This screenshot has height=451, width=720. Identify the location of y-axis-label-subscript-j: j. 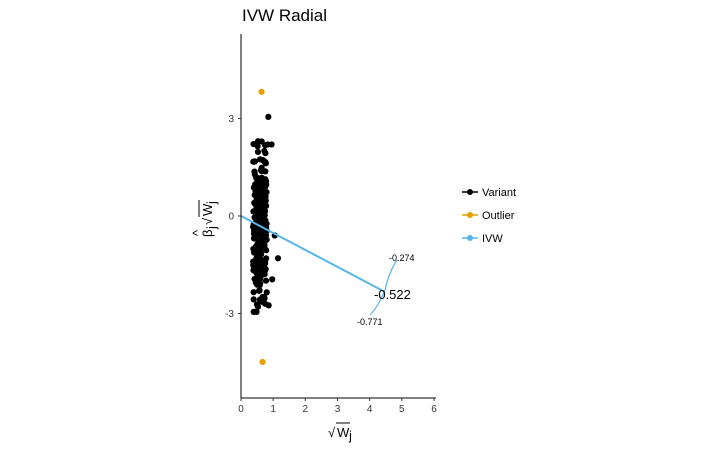
(211, 228).